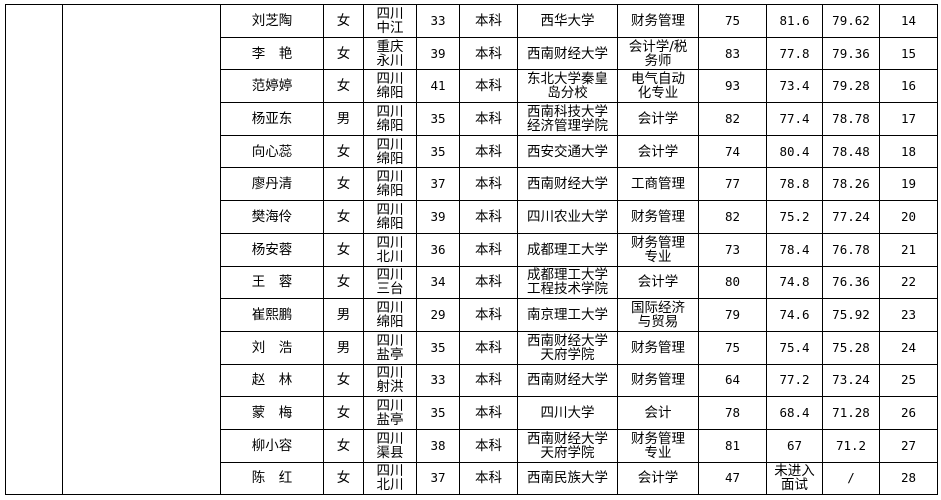  I want to click on age-cell: 35, so click(438, 151).